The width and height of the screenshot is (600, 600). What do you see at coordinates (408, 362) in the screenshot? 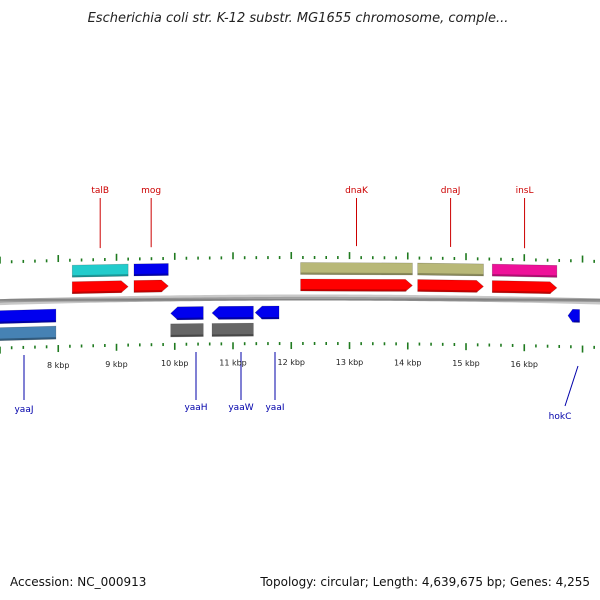
I see `axis-tick-label: 14 kbp` at bounding box center [408, 362].